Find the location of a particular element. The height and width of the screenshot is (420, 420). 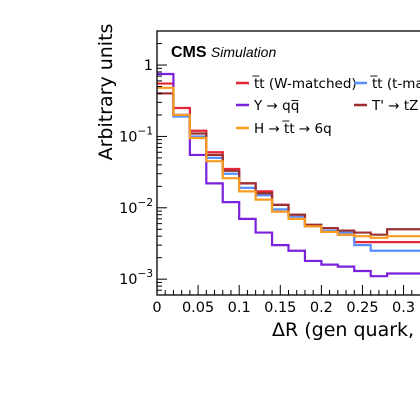

x-axis-title: ΔR (gen quark, s is located at coordinates (346, 330).